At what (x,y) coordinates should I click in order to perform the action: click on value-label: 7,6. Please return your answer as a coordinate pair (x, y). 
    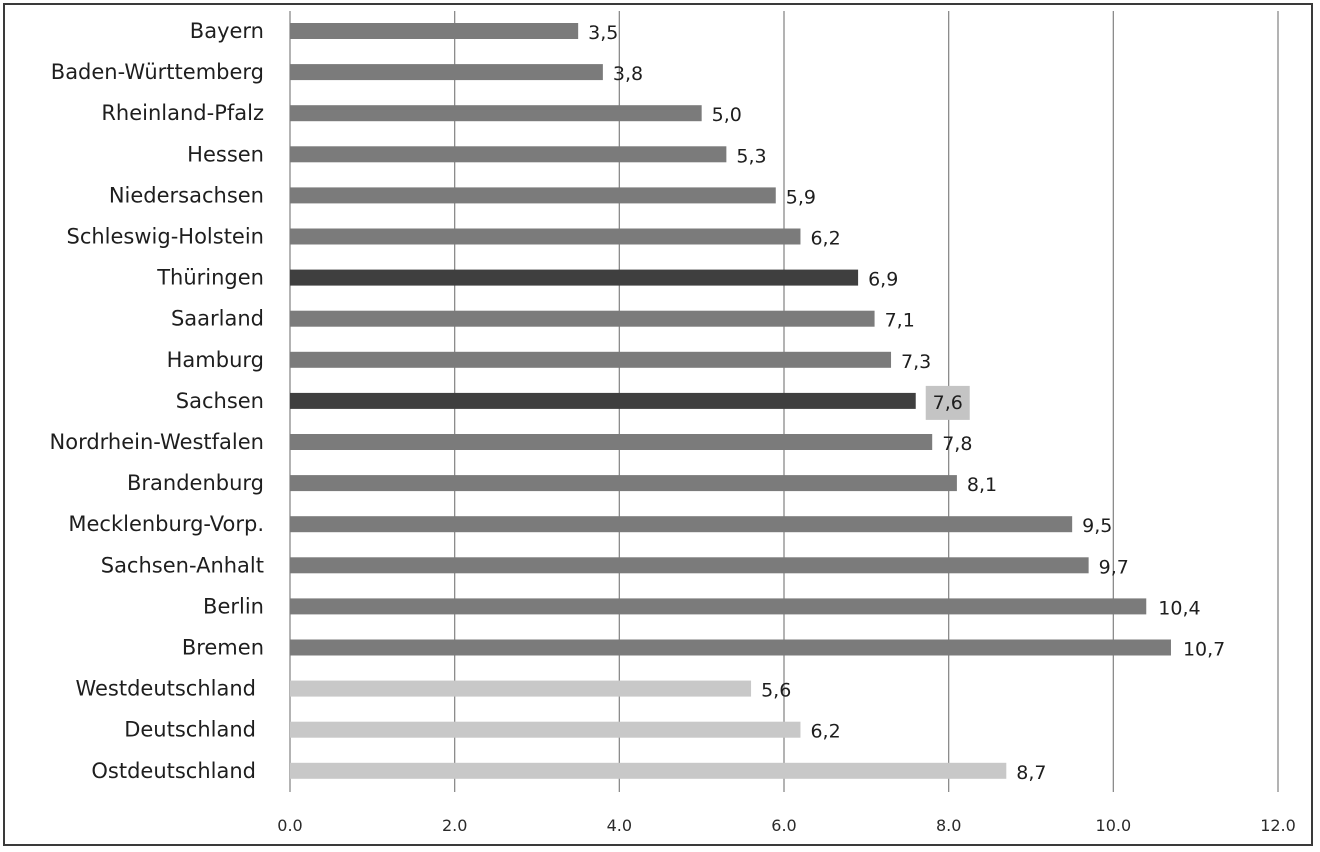
    Looking at the image, I should click on (948, 403).